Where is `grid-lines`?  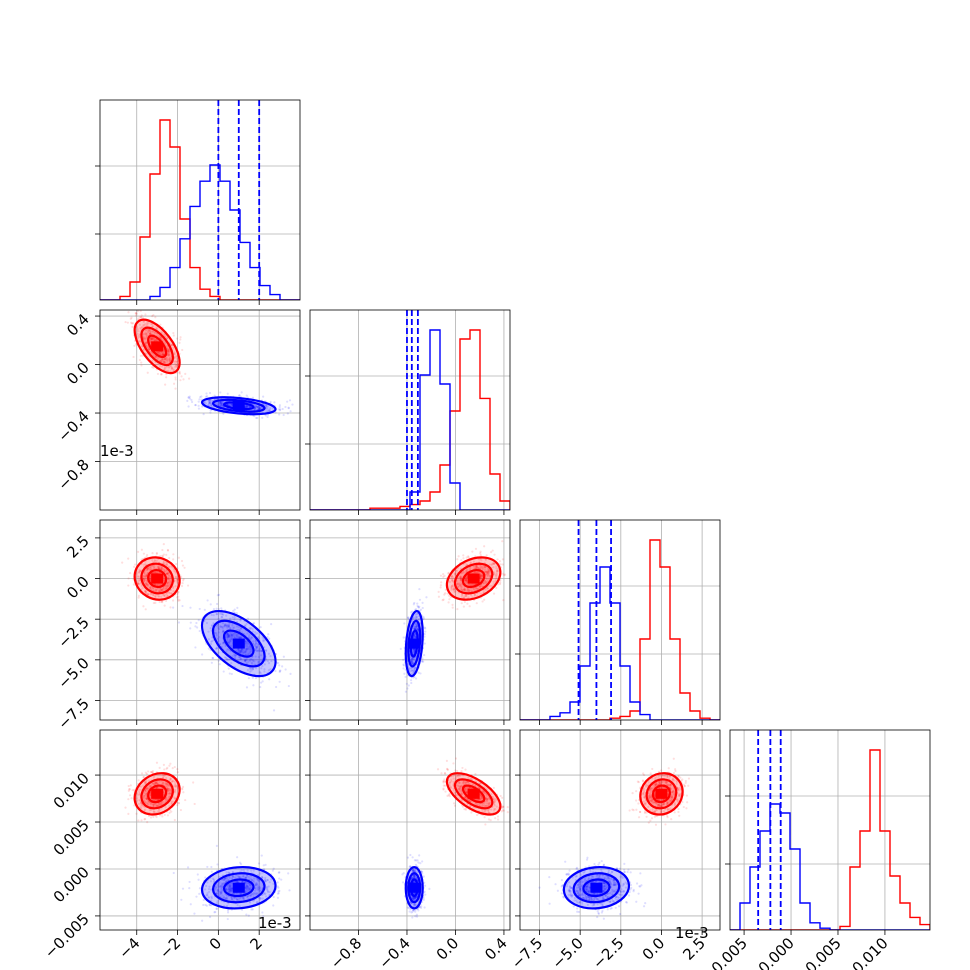 grid-lines is located at coordinates (410, 410).